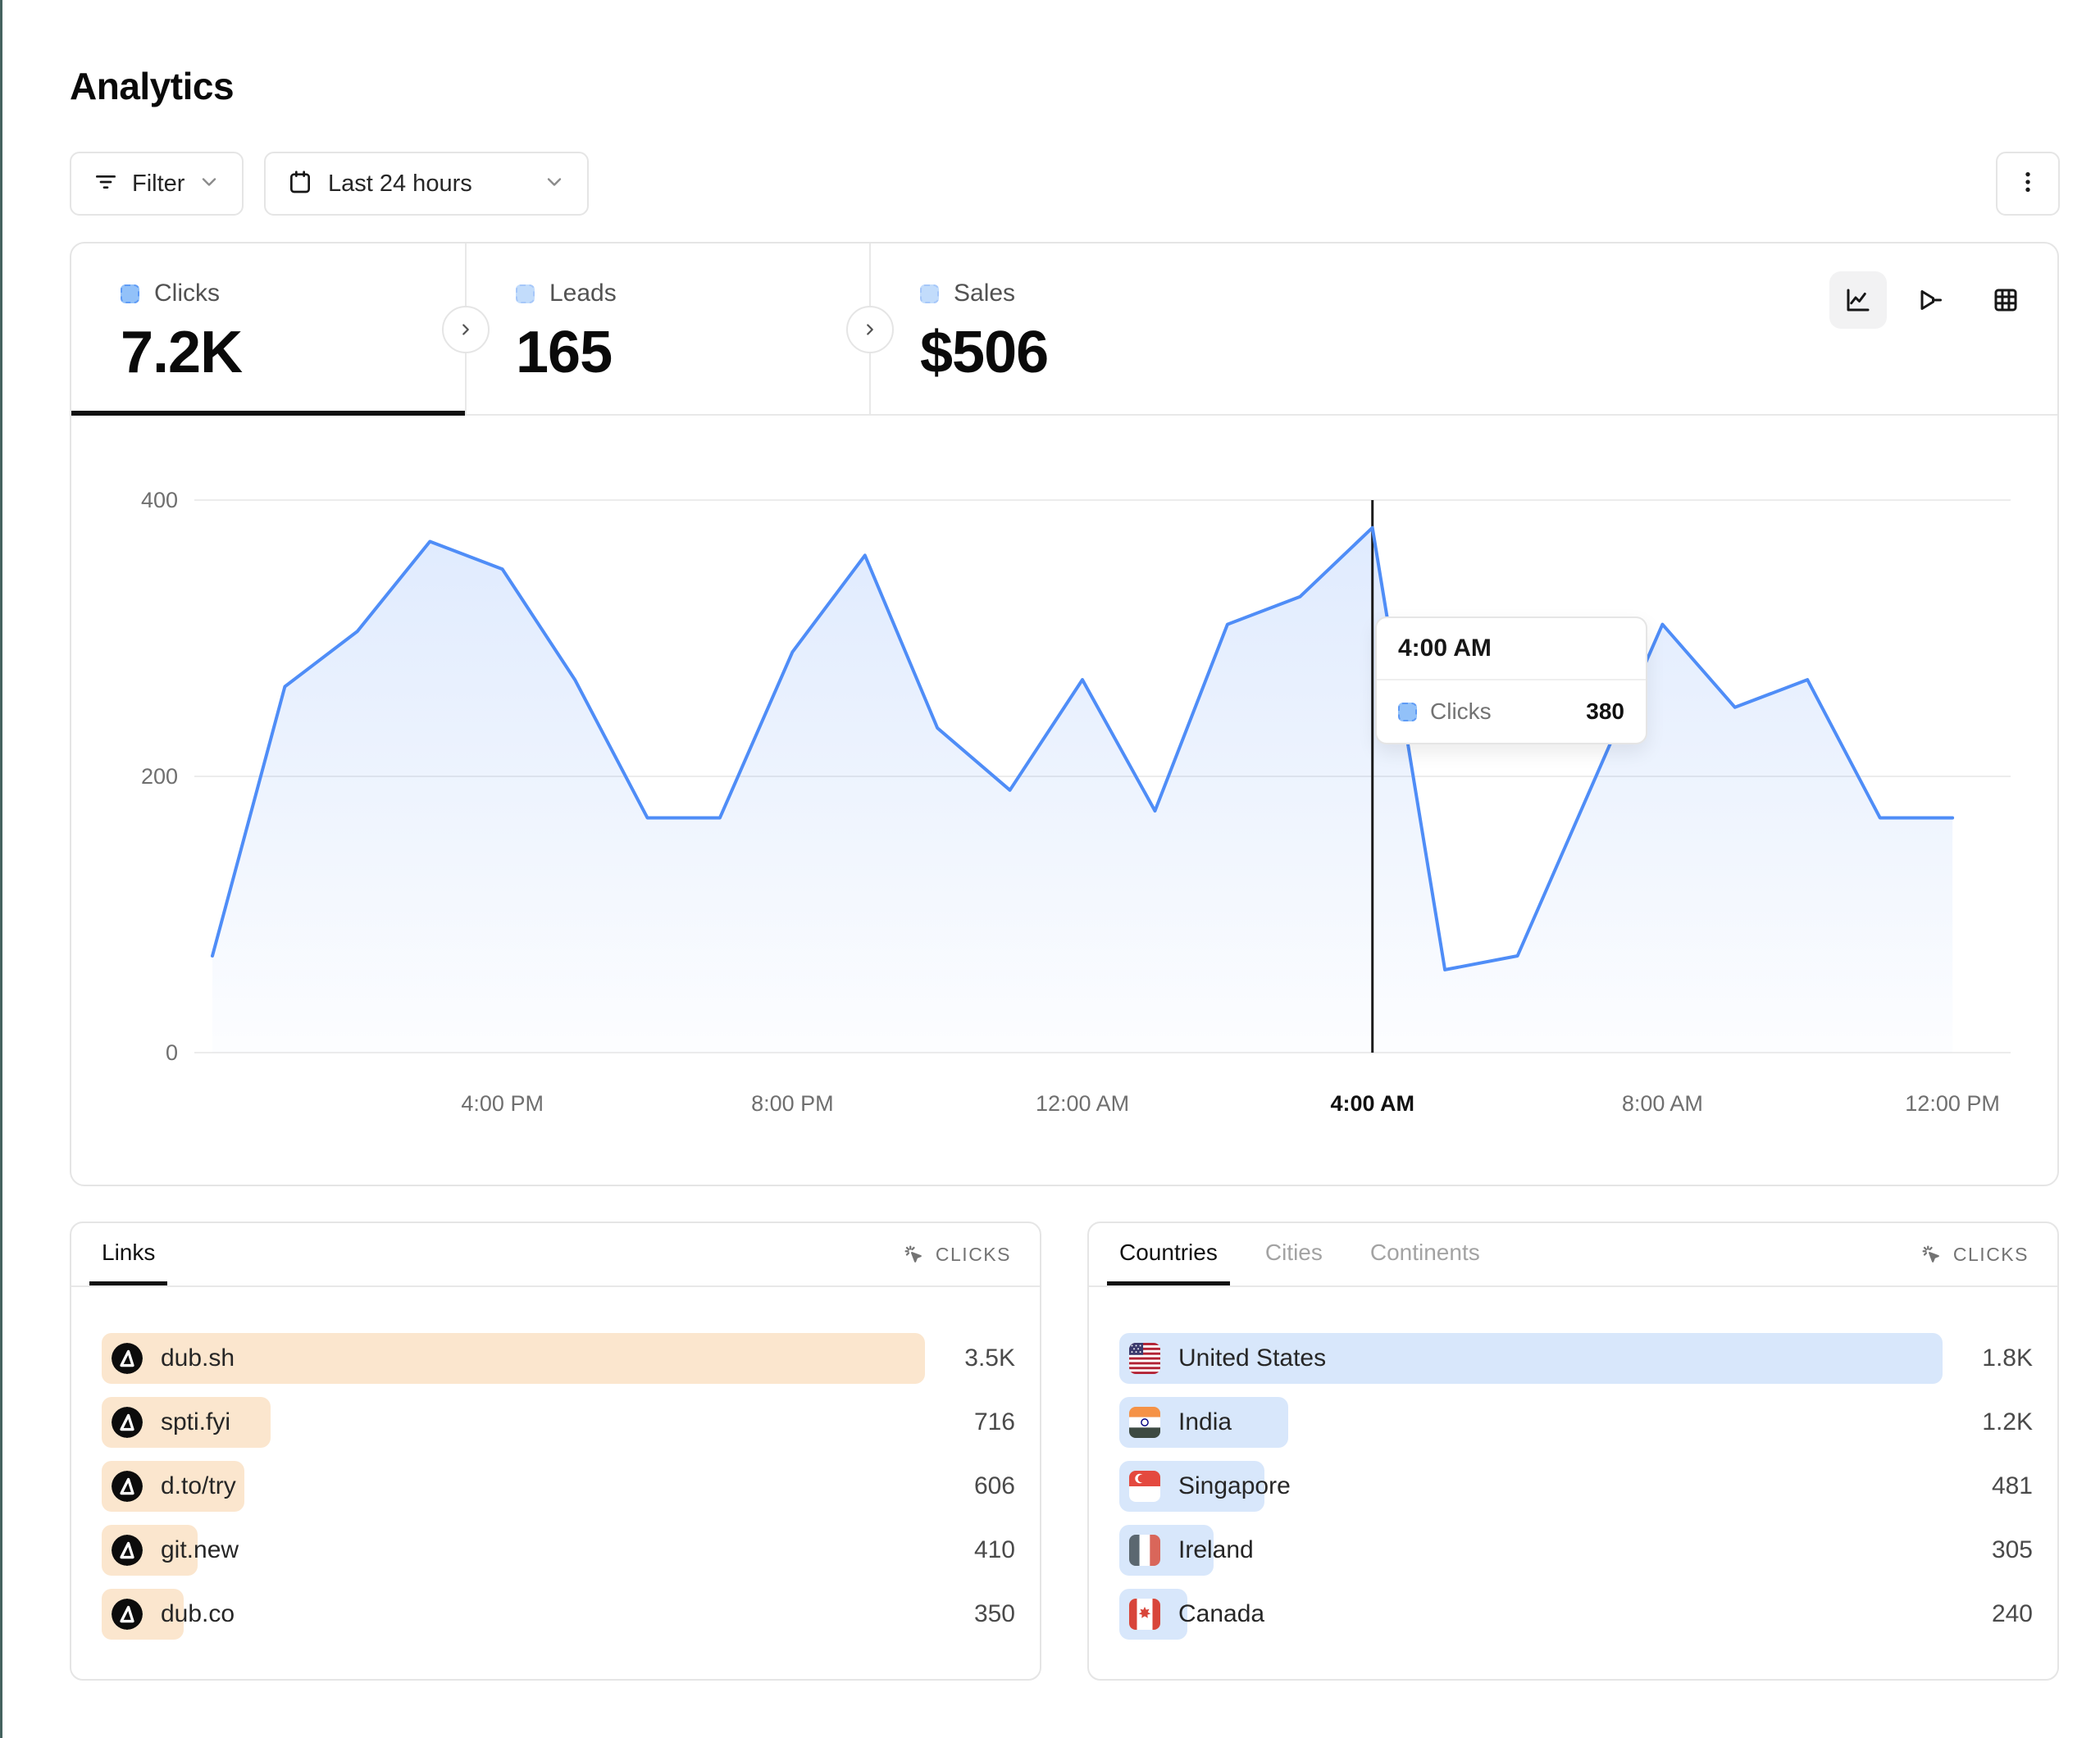 Image resolution: width=2100 pixels, height=1738 pixels. I want to click on calendar-icon, so click(300, 184).